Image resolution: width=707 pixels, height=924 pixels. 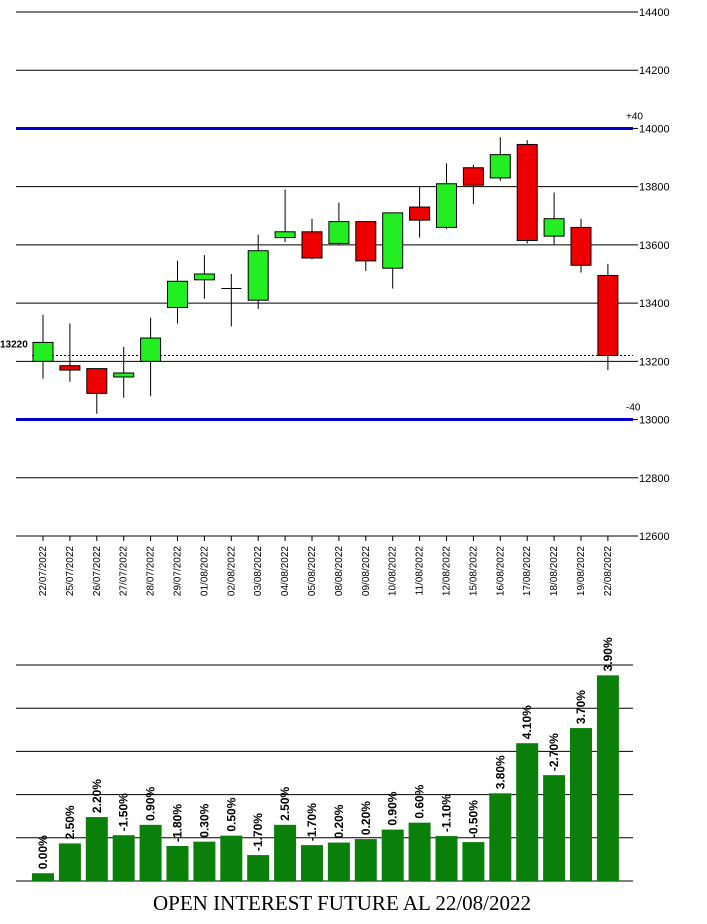 What do you see at coordinates (43, 852) in the screenshot?
I see `oi-bar-label: 0.00%` at bounding box center [43, 852].